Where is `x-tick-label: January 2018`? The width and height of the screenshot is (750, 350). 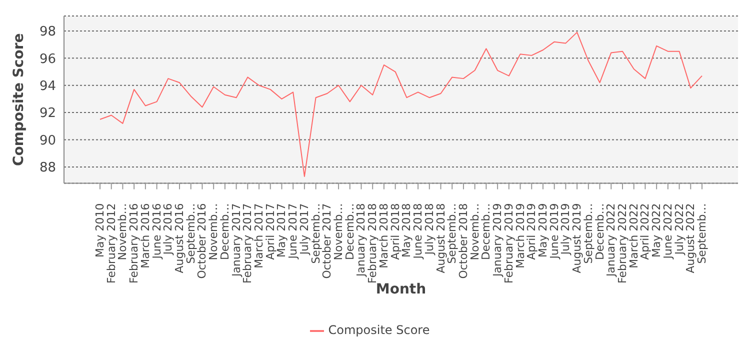
x-tick-label: January 2018 is located at coordinates (361, 240).